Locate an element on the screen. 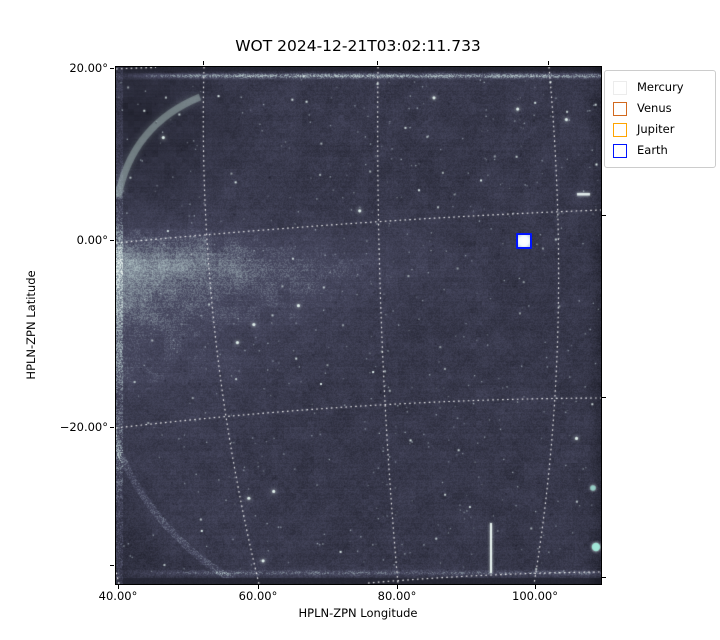  legend-item-venus: Venus is located at coordinates (661, 108).